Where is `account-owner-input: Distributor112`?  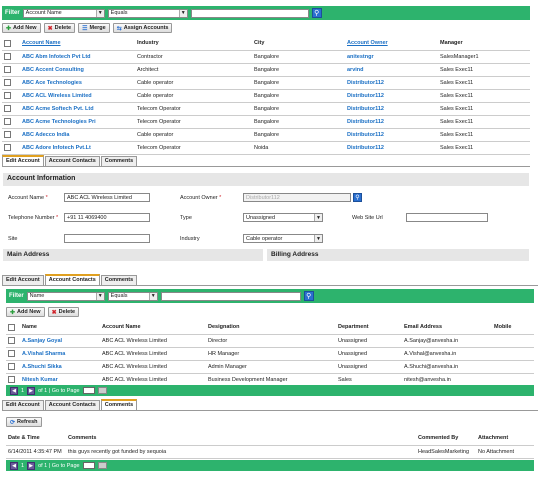 account-owner-input: Distributor112 is located at coordinates (297, 197).